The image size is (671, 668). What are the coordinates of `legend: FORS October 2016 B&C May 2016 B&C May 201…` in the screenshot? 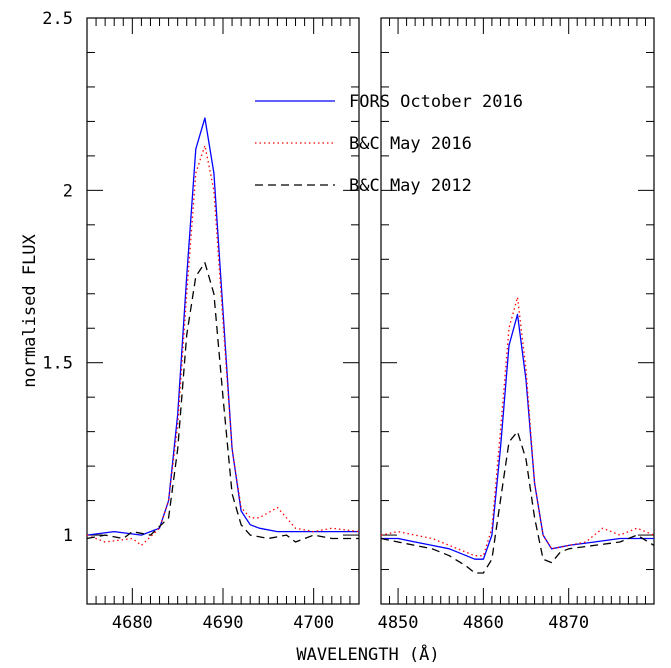 It's located at (389, 144).